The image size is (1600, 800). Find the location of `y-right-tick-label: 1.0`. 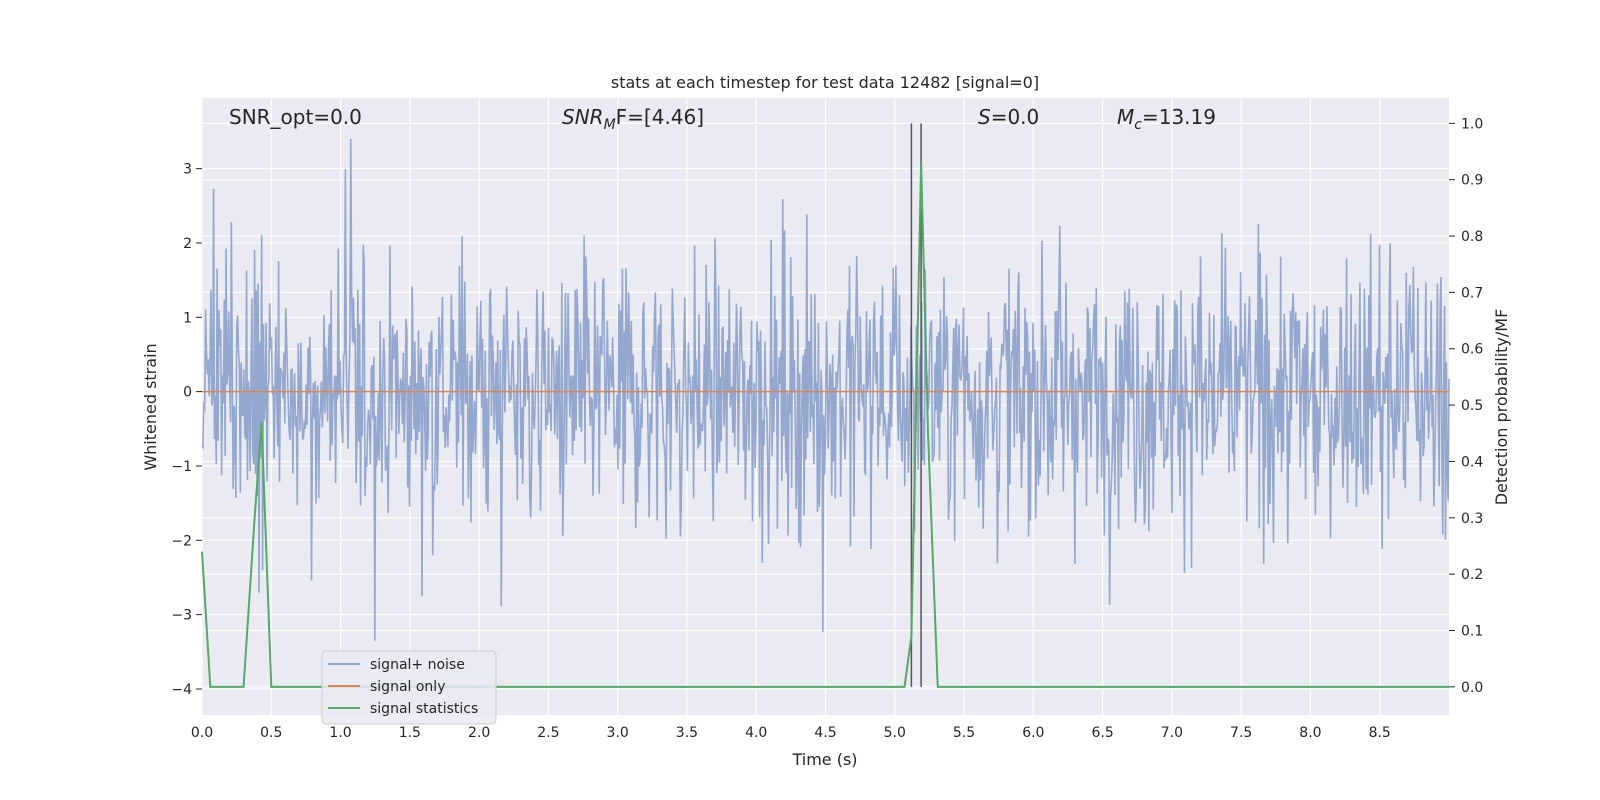

y-right-tick-label: 1.0 is located at coordinates (1472, 124).